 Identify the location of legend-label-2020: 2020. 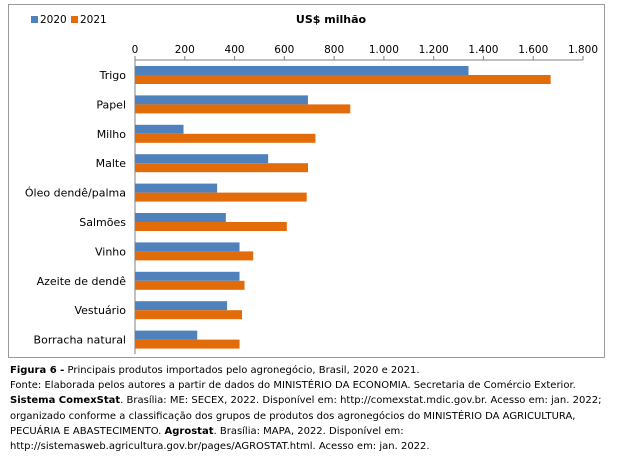
(53, 20).